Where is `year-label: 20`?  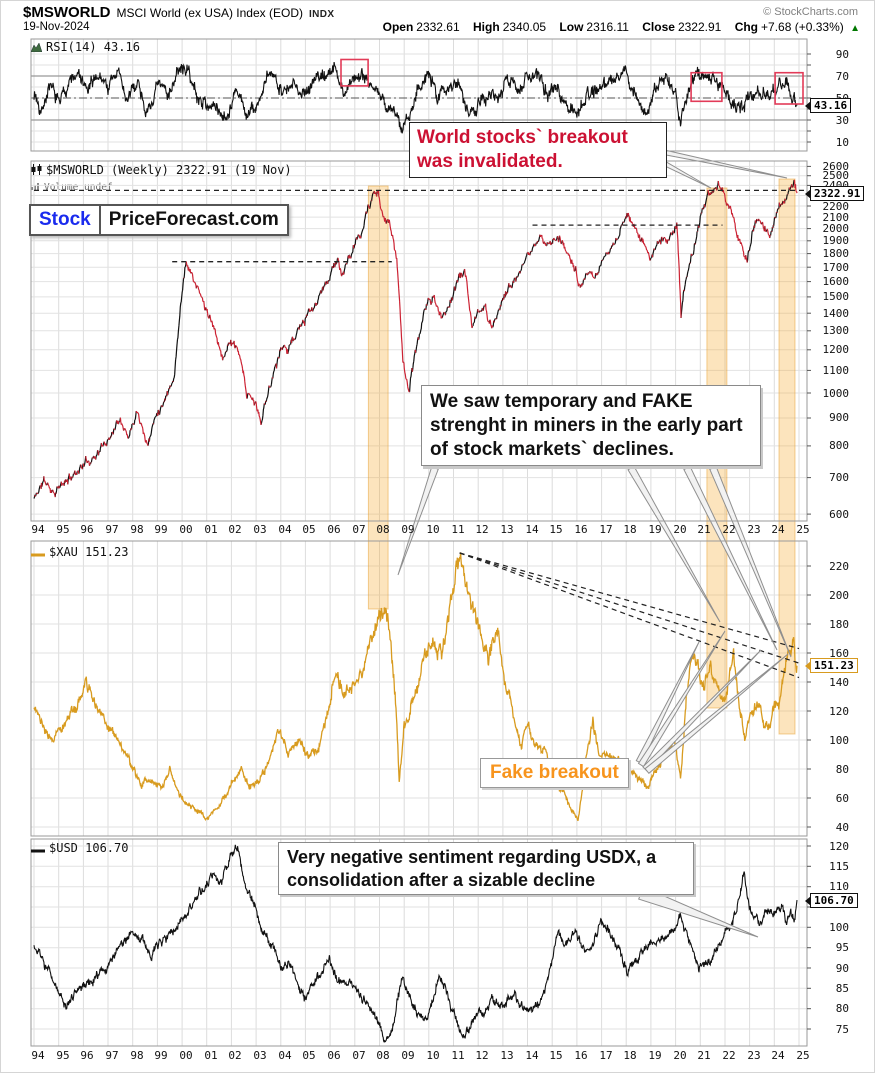 year-label: 20 is located at coordinates (680, 529).